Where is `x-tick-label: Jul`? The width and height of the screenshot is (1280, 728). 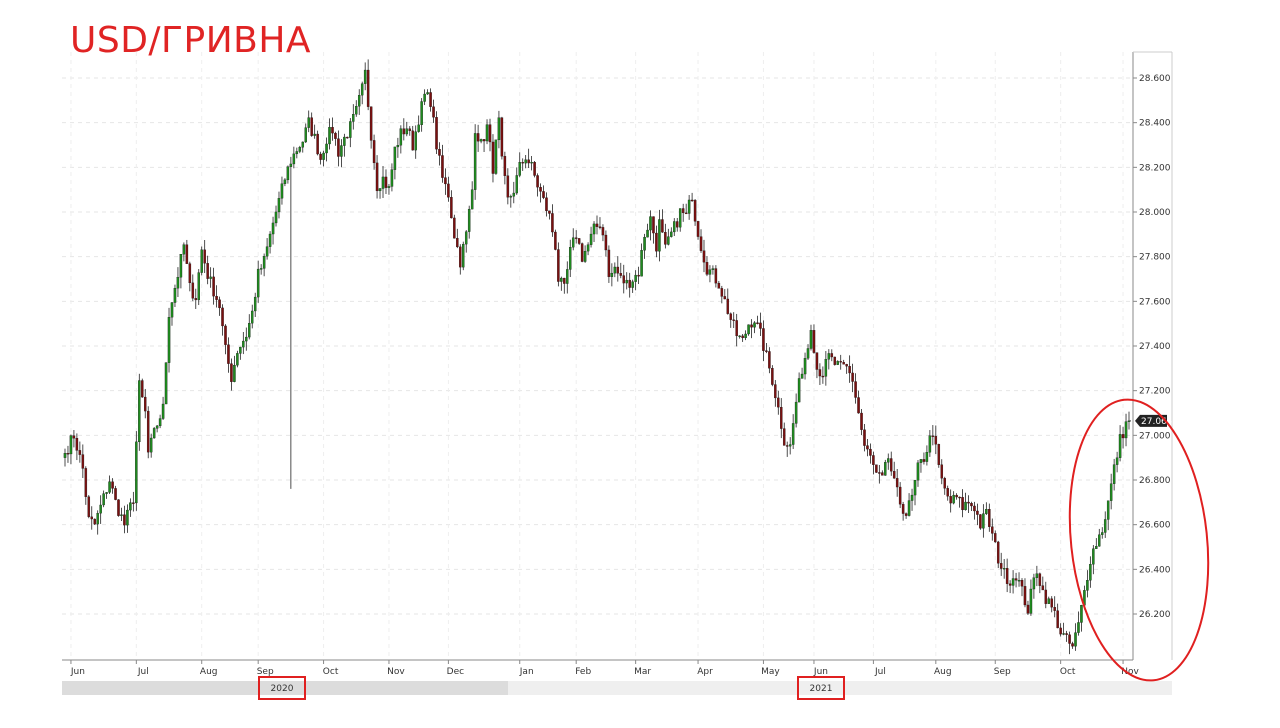 x-tick-label: Jul is located at coordinates (880, 672).